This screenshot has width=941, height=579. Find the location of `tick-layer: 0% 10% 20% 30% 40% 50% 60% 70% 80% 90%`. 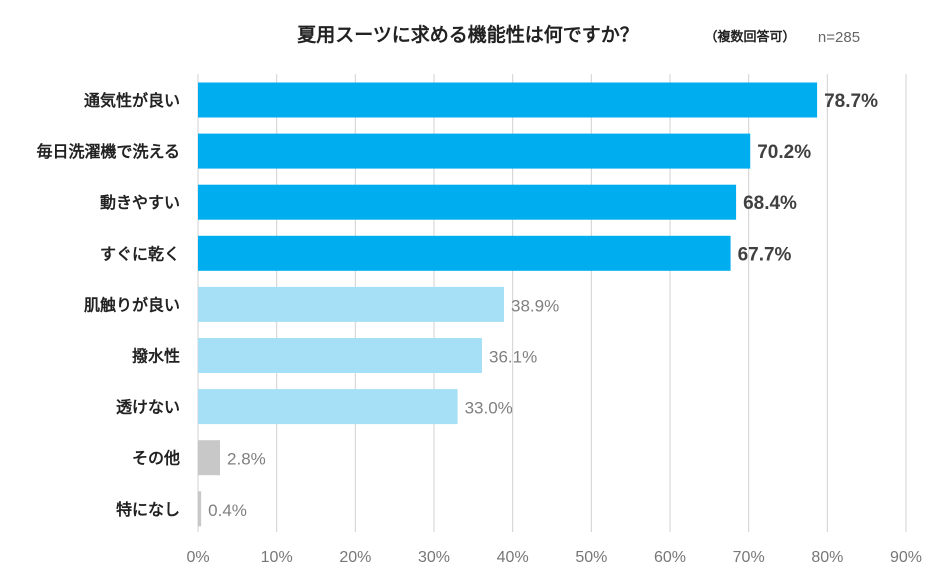

tick-layer: 0% 10% 20% 30% 40% 50% 60% 70% 80% 90% is located at coordinates (554, 557).